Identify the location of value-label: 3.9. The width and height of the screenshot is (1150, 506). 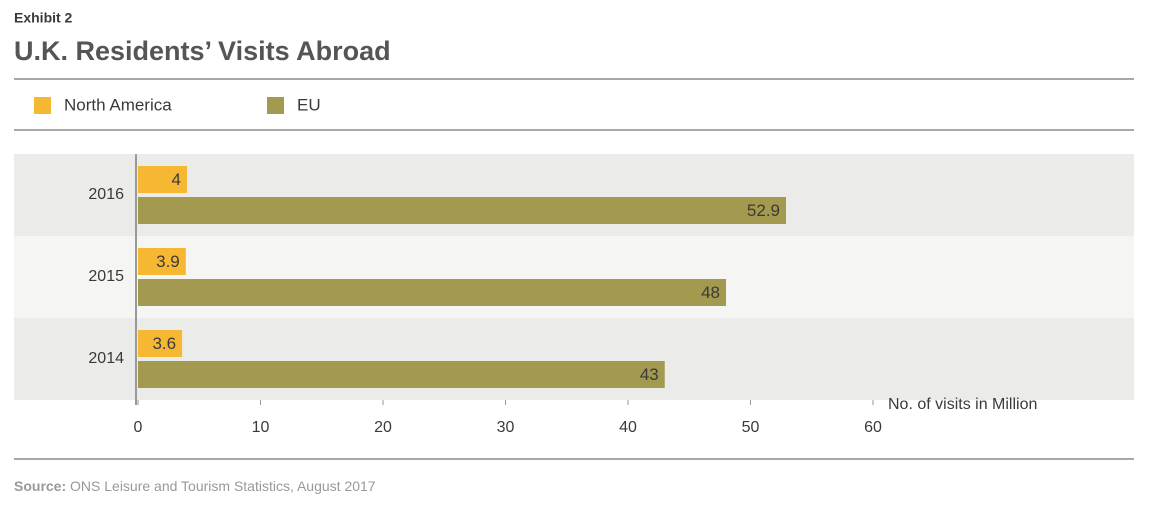
(168, 261).